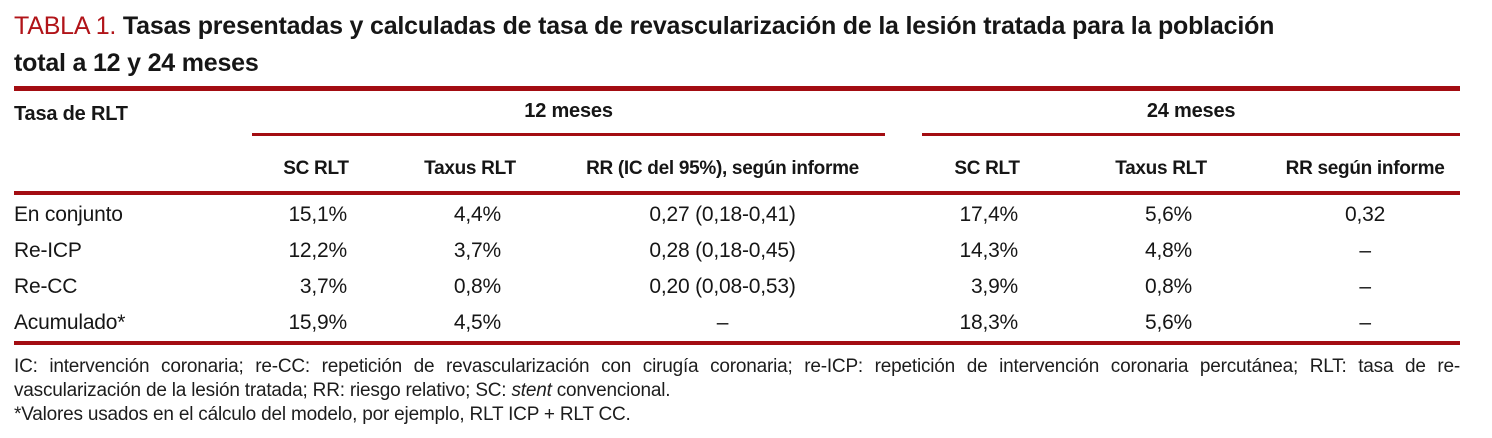 This screenshot has width=1492, height=438. I want to click on top-rule, so click(737, 88).